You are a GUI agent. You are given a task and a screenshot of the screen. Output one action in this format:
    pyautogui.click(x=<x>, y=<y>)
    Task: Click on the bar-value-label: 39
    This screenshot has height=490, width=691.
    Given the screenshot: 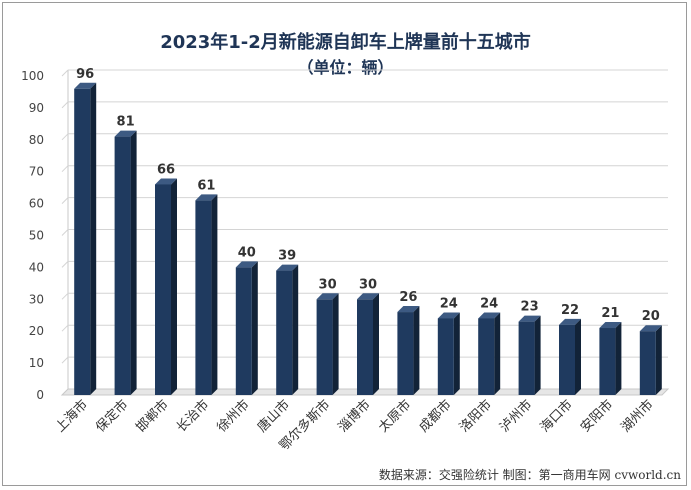 What is the action you would take?
    pyautogui.click(x=287, y=256)
    